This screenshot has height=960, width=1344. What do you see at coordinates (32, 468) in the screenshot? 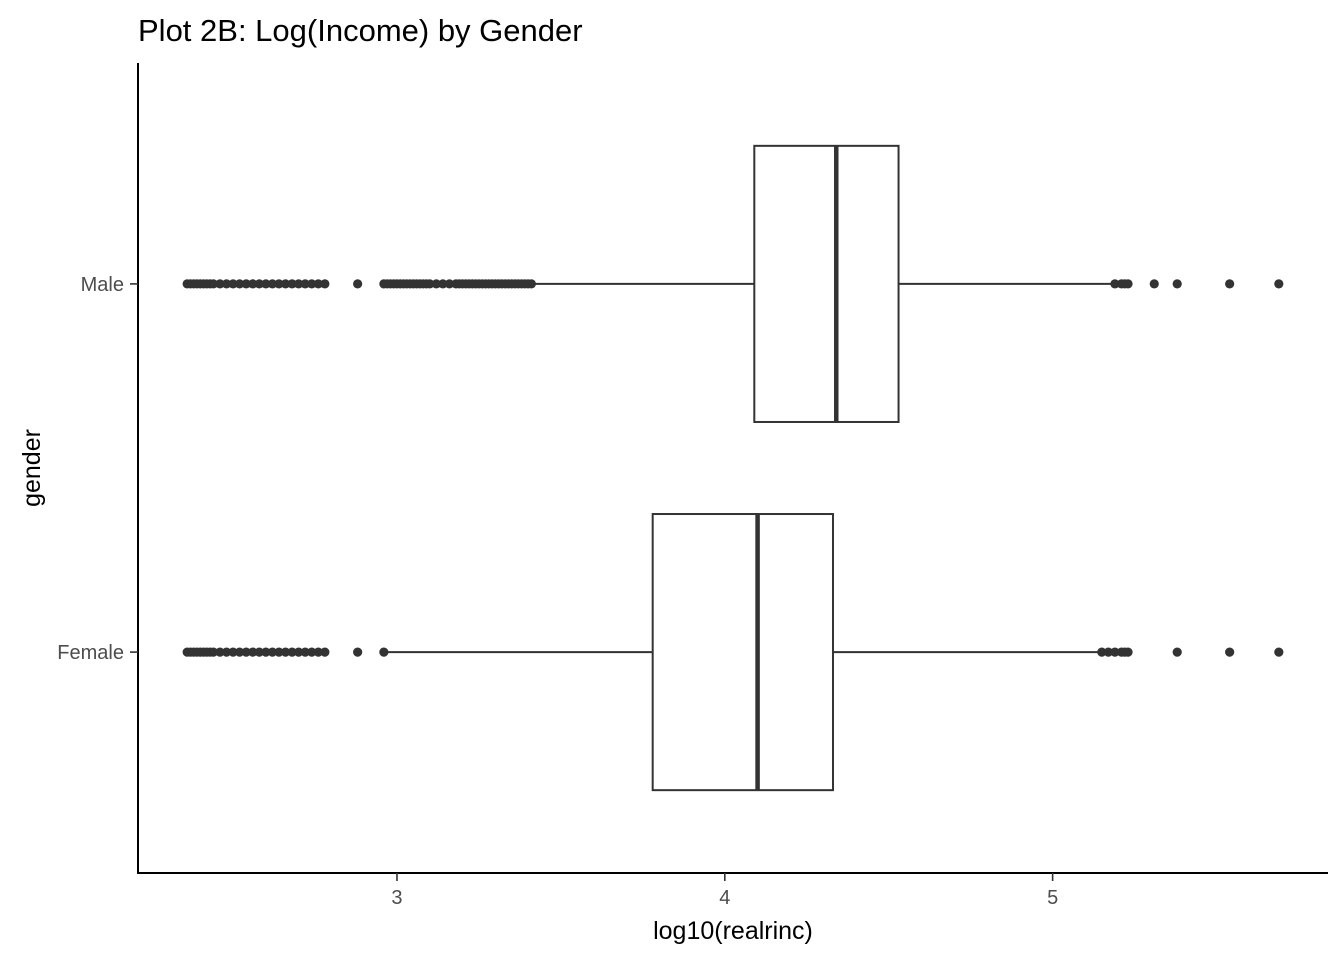
I see `y-axis-title: gender` at bounding box center [32, 468].